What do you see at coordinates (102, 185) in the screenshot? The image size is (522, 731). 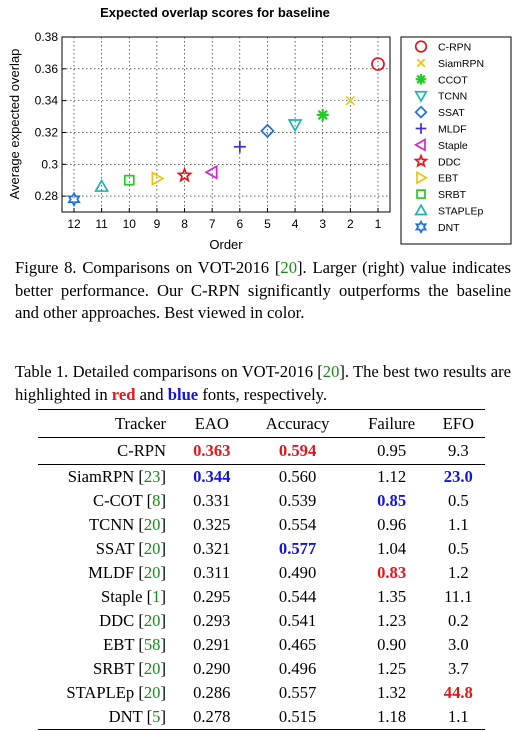 I see `marker-staplep` at bounding box center [102, 185].